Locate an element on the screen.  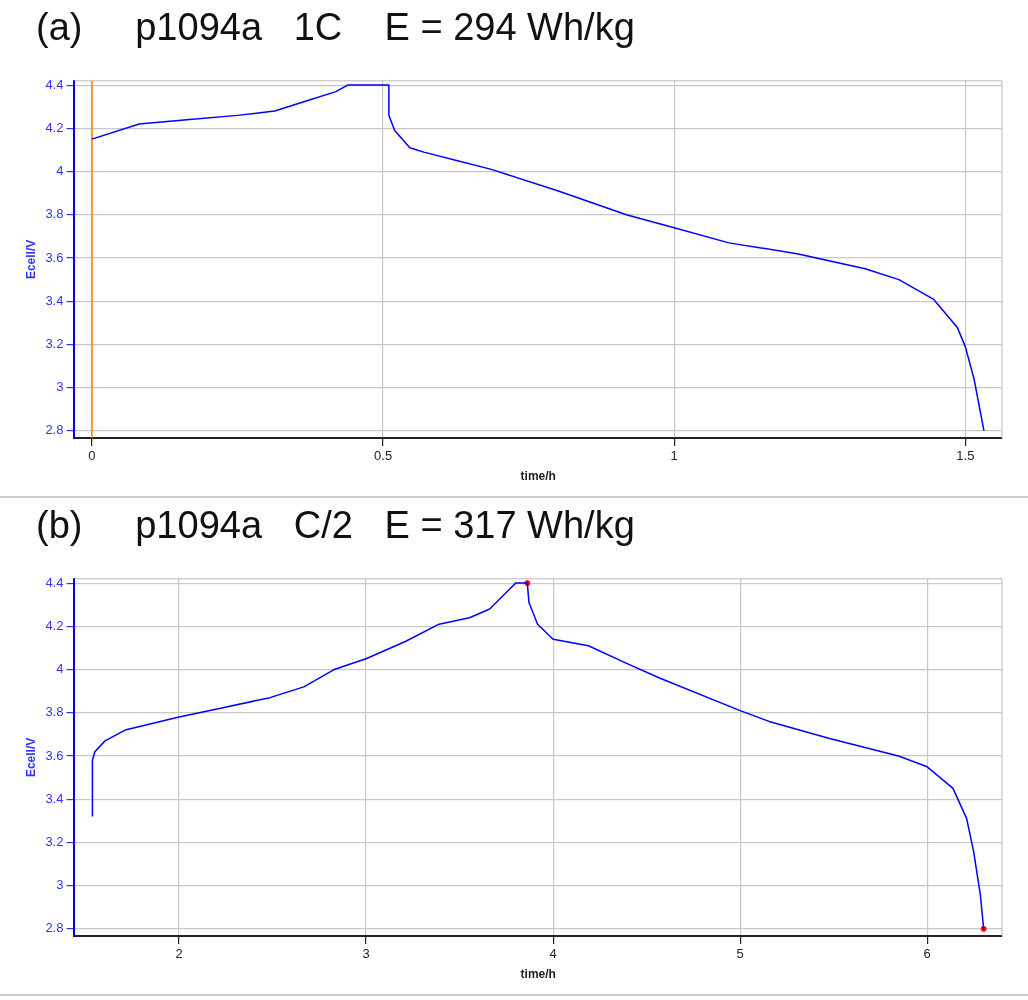
chart-title: (b) p1094a C/2 E = 317 Wh/kg is located at coordinates (335, 525).